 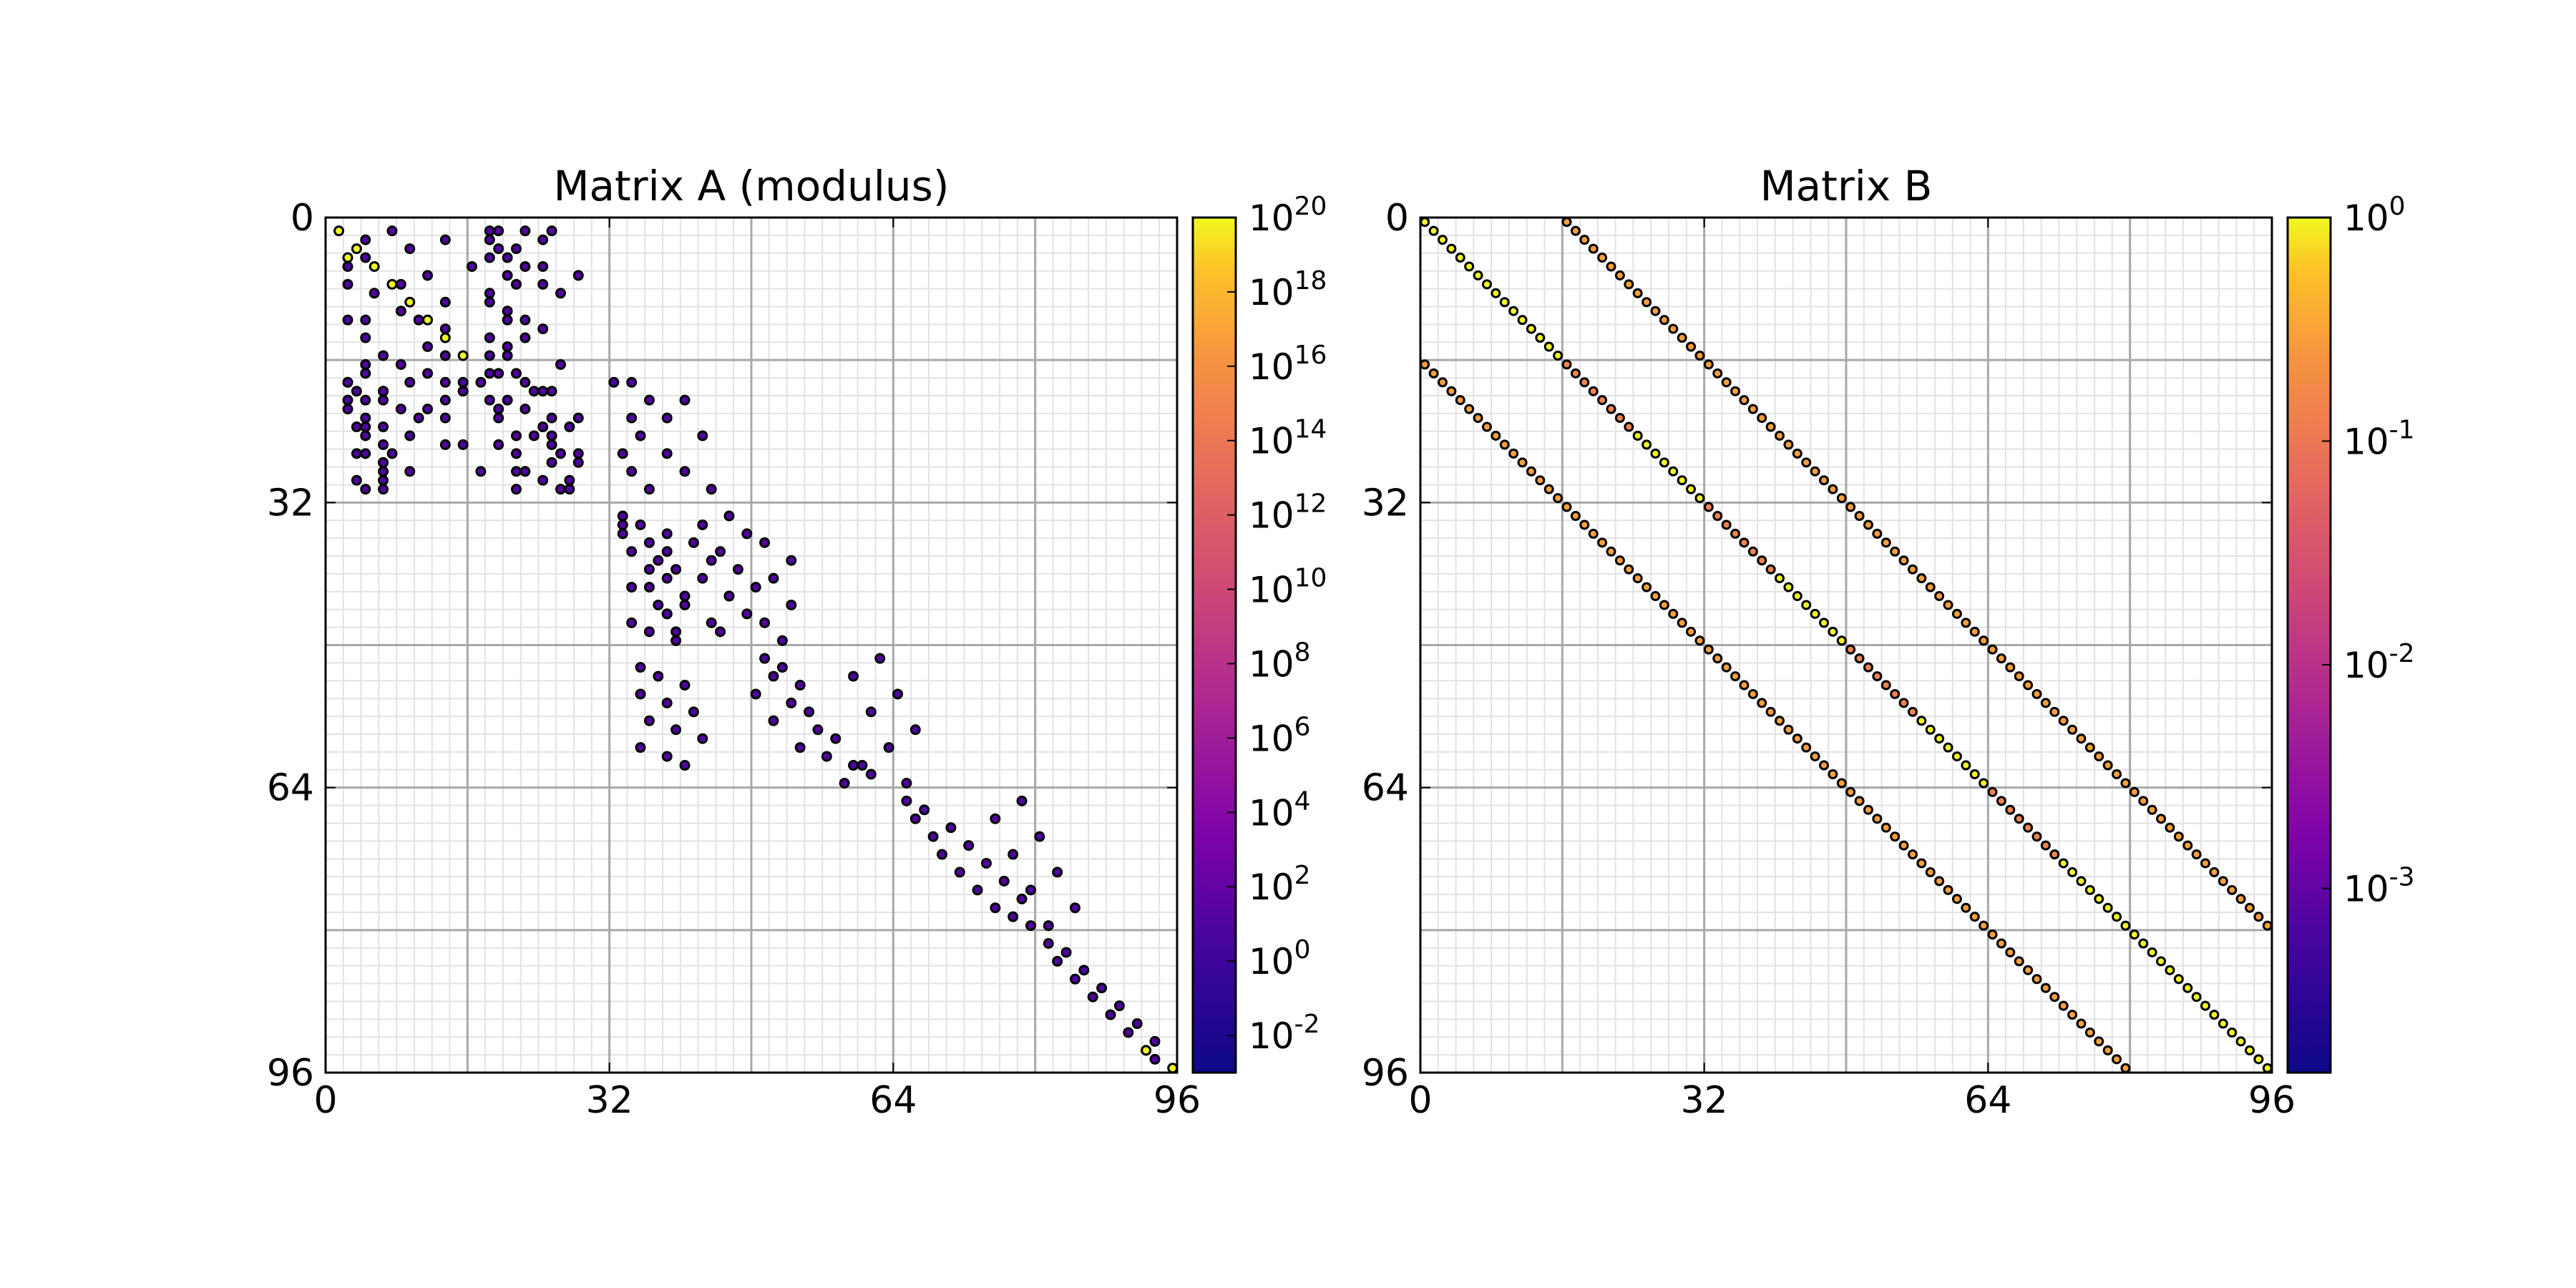 What do you see at coordinates (2309, 645) in the screenshot?
I see `colorbar` at bounding box center [2309, 645].